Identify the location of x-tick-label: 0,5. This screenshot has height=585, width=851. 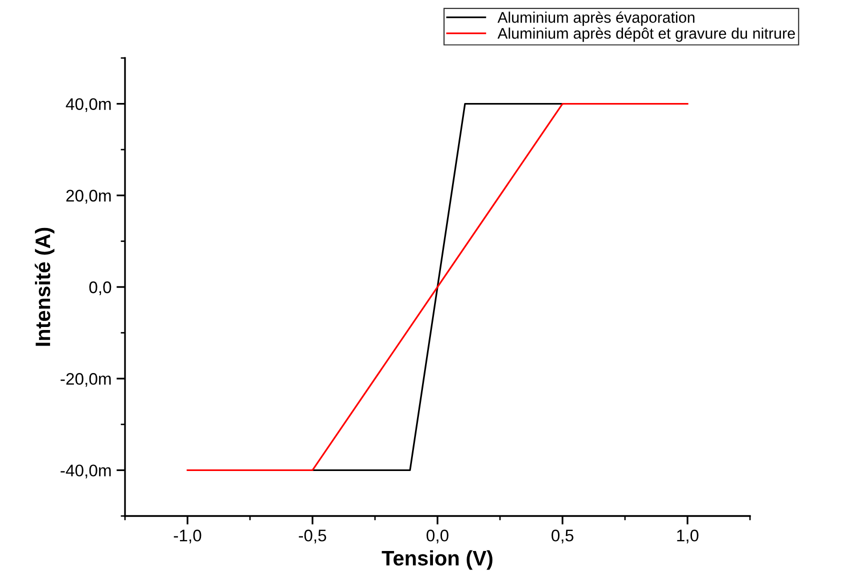
(563, 537).